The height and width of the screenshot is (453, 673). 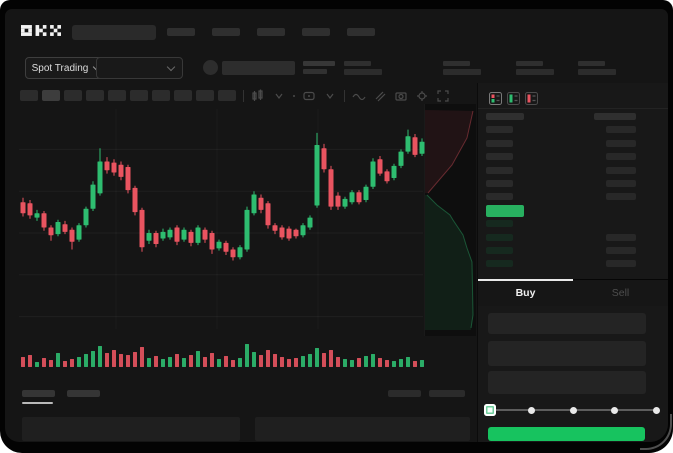 I want to click on hatch-icon, so click(x=380, y=96).